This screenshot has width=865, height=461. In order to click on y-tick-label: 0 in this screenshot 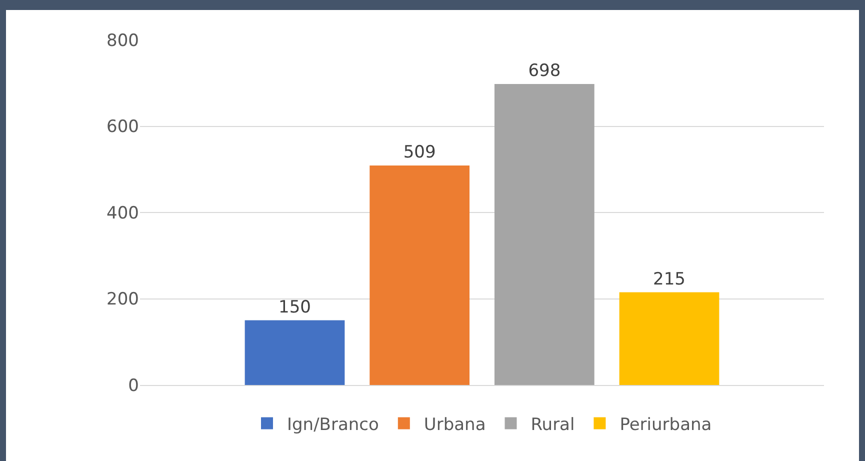, I will do `click(133, 386)`.